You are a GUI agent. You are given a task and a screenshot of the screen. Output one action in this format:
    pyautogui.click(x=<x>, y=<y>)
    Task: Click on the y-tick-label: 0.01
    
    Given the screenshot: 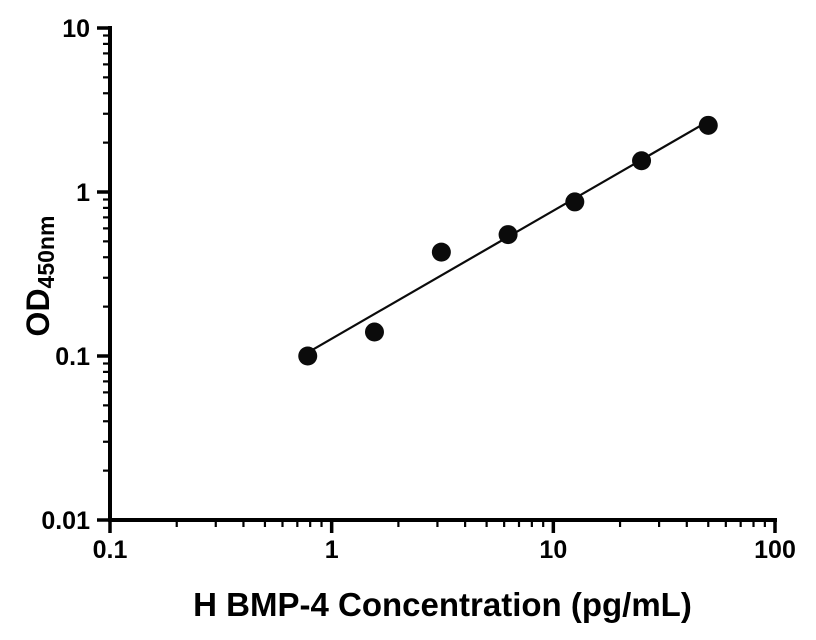 What is the action you would take?
    pyautogui.click(x=65, y=521)
    